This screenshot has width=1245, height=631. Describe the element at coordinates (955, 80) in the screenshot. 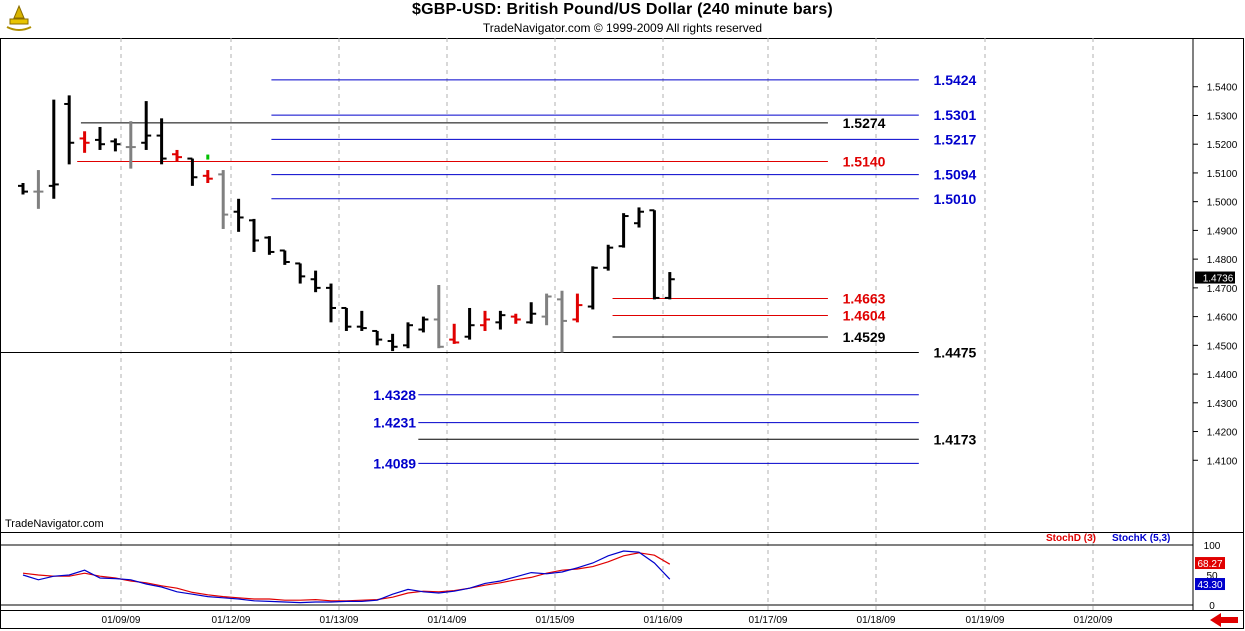

I see `level-label: 1.5424` at that location.